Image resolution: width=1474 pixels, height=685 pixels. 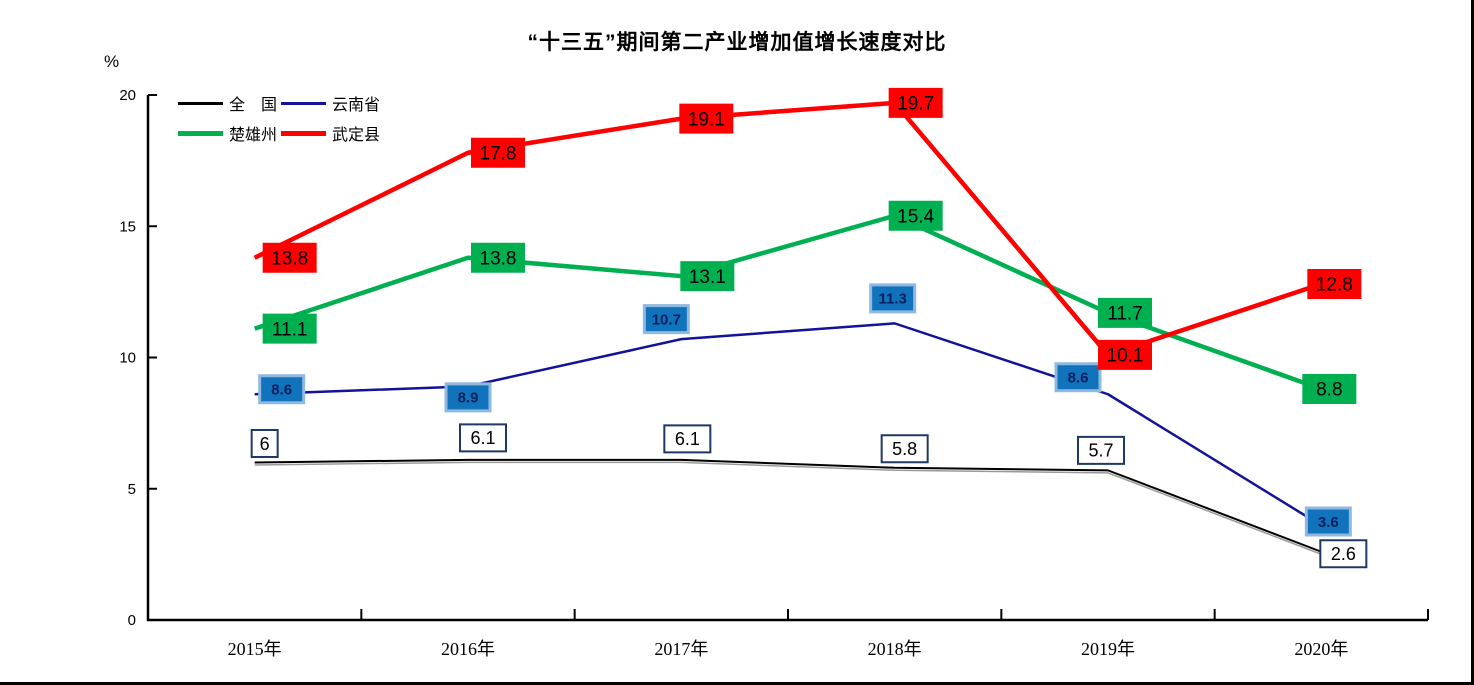 I want to click on legend-row: 全 国 云南省, so click(x=281, y=103).